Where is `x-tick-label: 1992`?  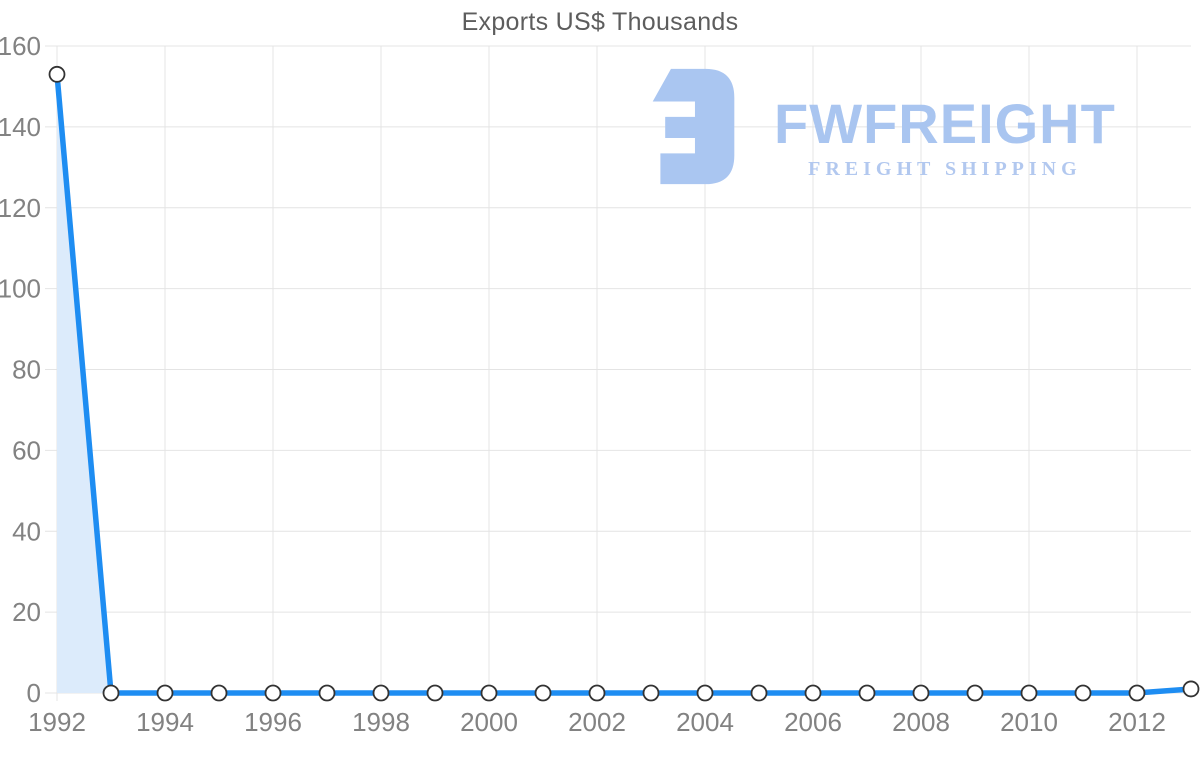 x-tick-label: 1992 is located at coordinates (57, 722).